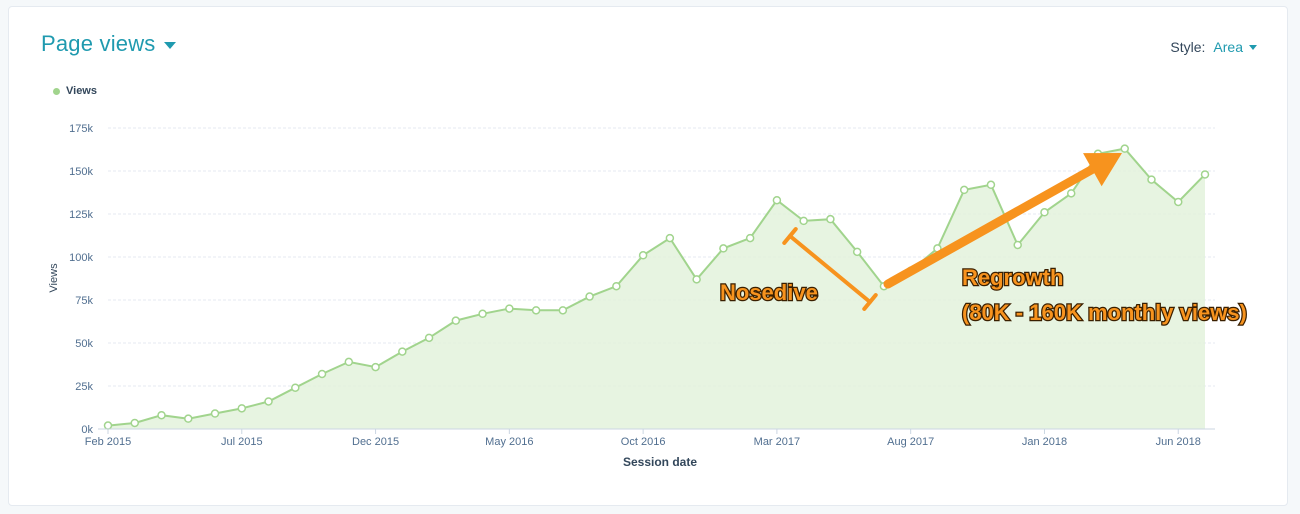 Image resolution: width=1300 pixels, height=514 pixels. What do you see at coordinates (81, 129) in the screenshot?
I see `y-tick-label: 175k` at bounding box center [81, 129].